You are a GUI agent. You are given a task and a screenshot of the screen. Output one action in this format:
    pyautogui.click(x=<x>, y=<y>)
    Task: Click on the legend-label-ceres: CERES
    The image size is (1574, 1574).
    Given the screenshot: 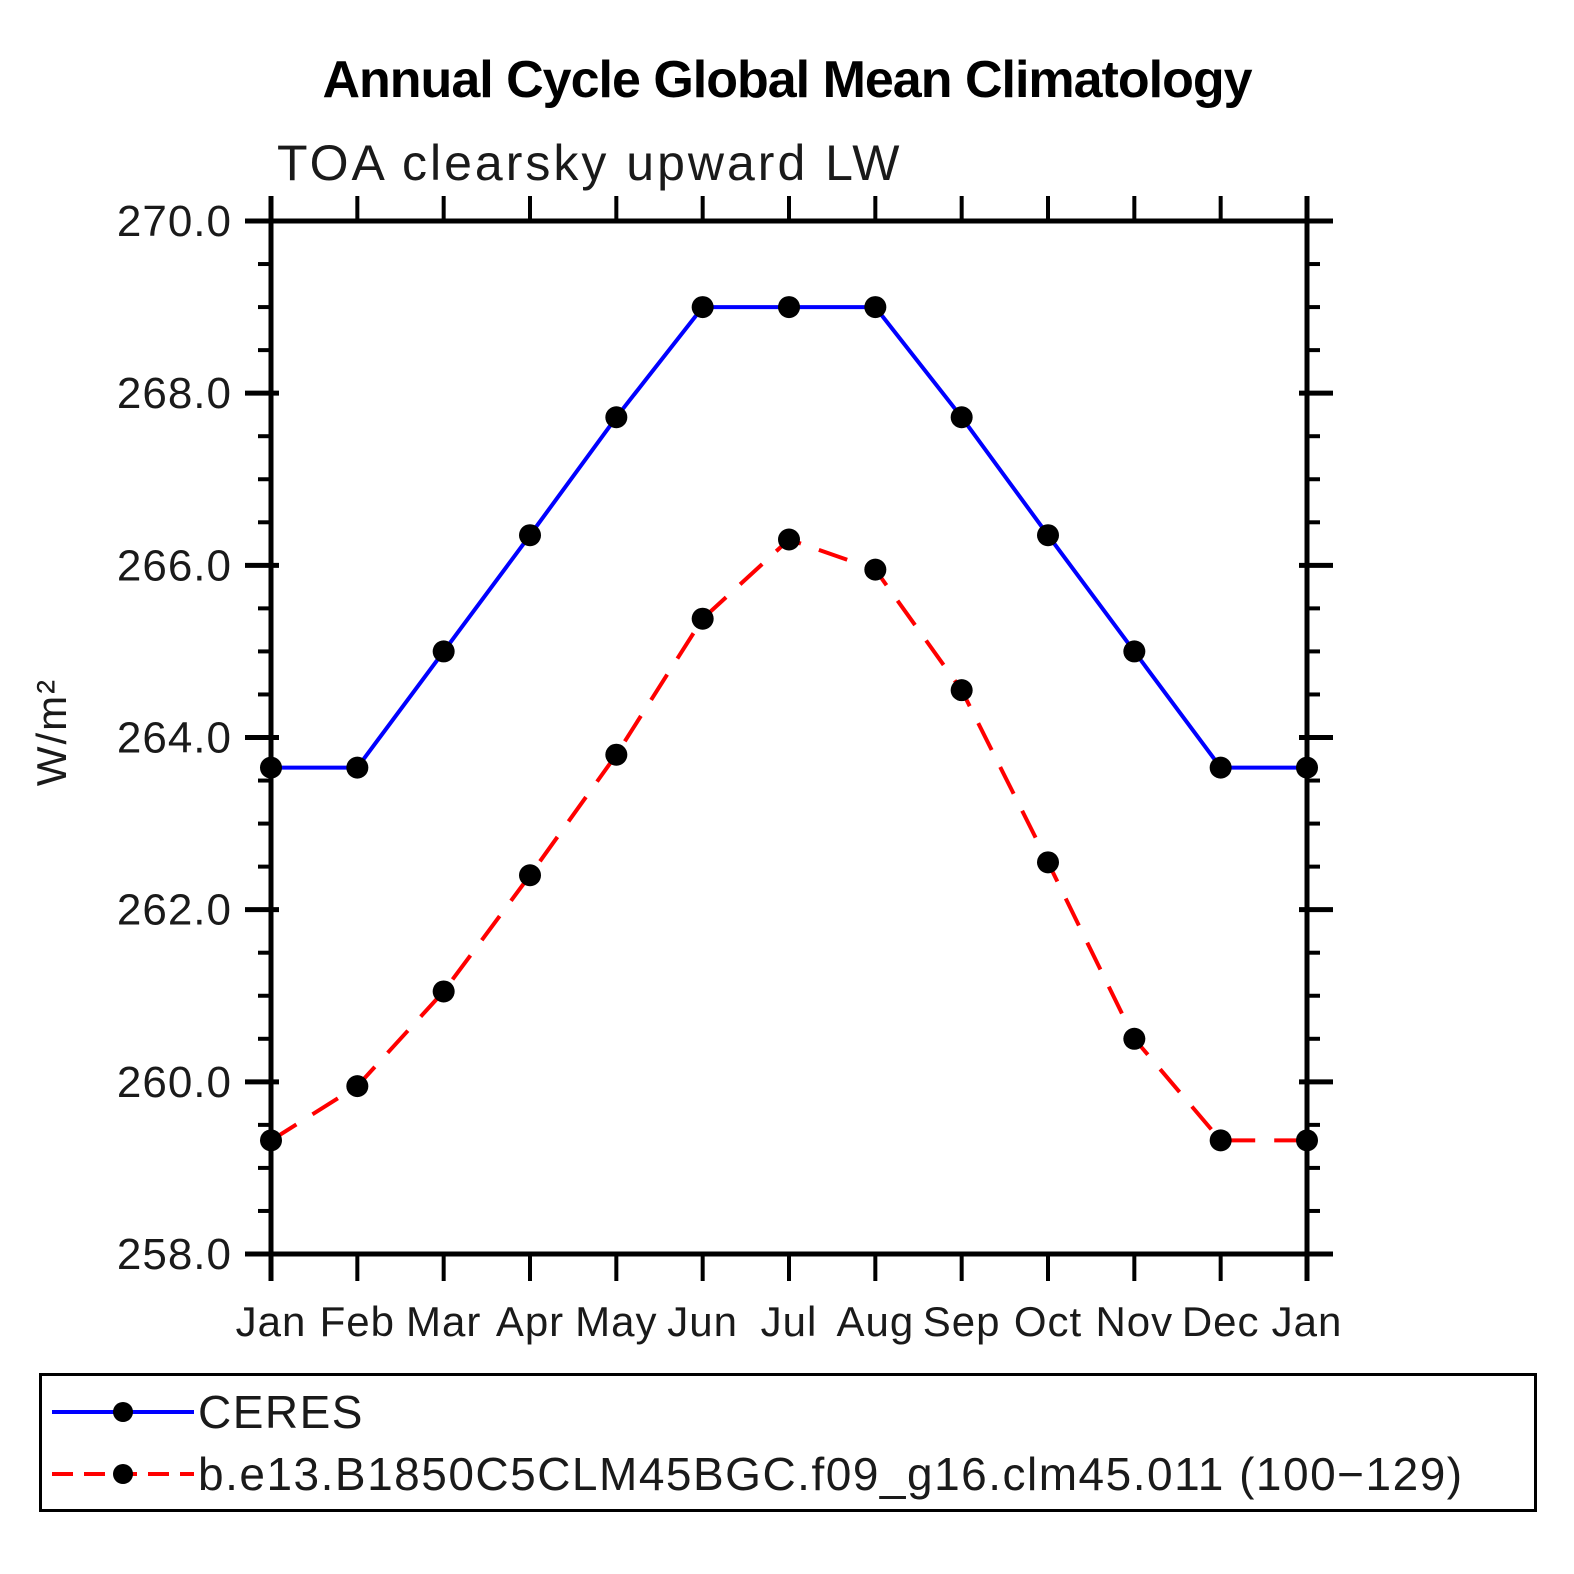 What is the action you would take?
    pyautogui.click(x=281, y=1412)
    